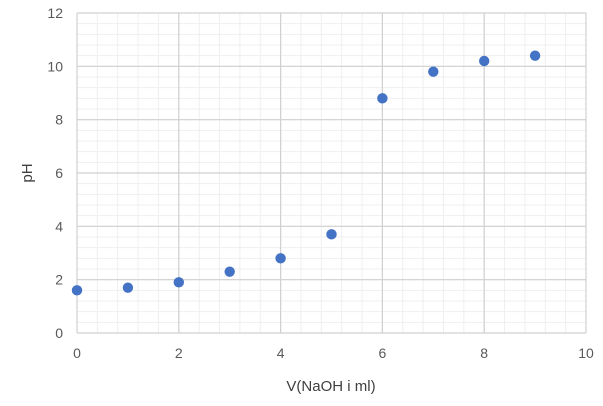 The height and width of the screenshot is (406, 603). I want to click on x-tick-label: 2, so click(179, 353).